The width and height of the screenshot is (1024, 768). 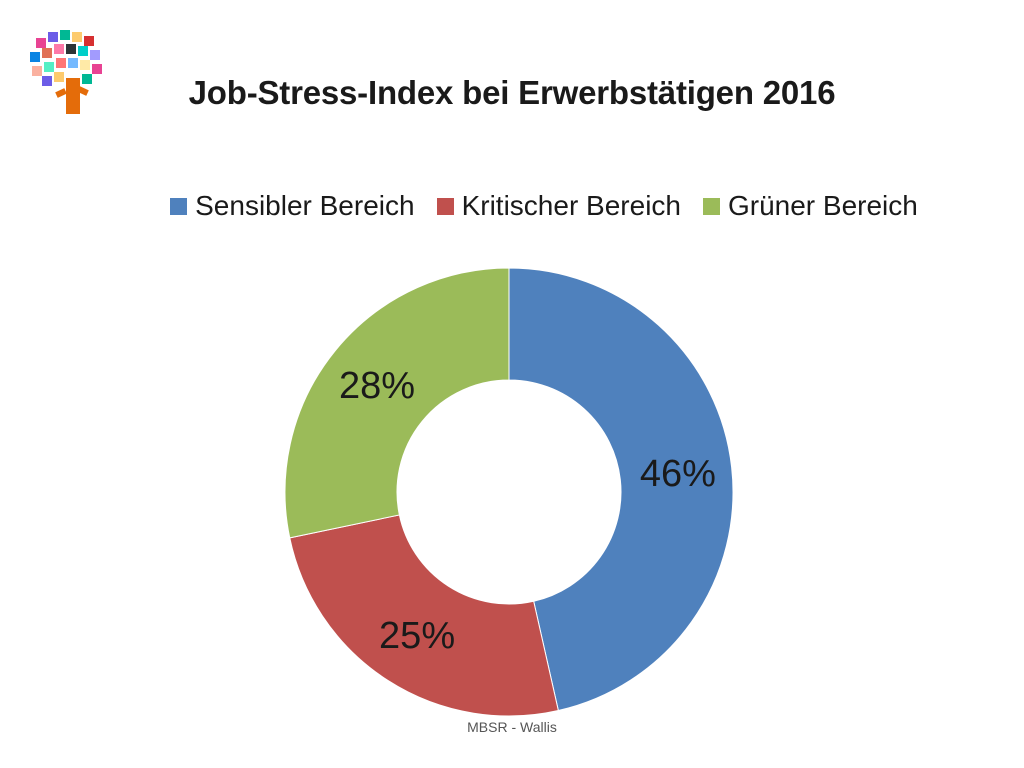 What do you see at coordinates (711, 206) in the screenshot?
I see `legend-swatch-gruener` at bounding box center [711, 206].